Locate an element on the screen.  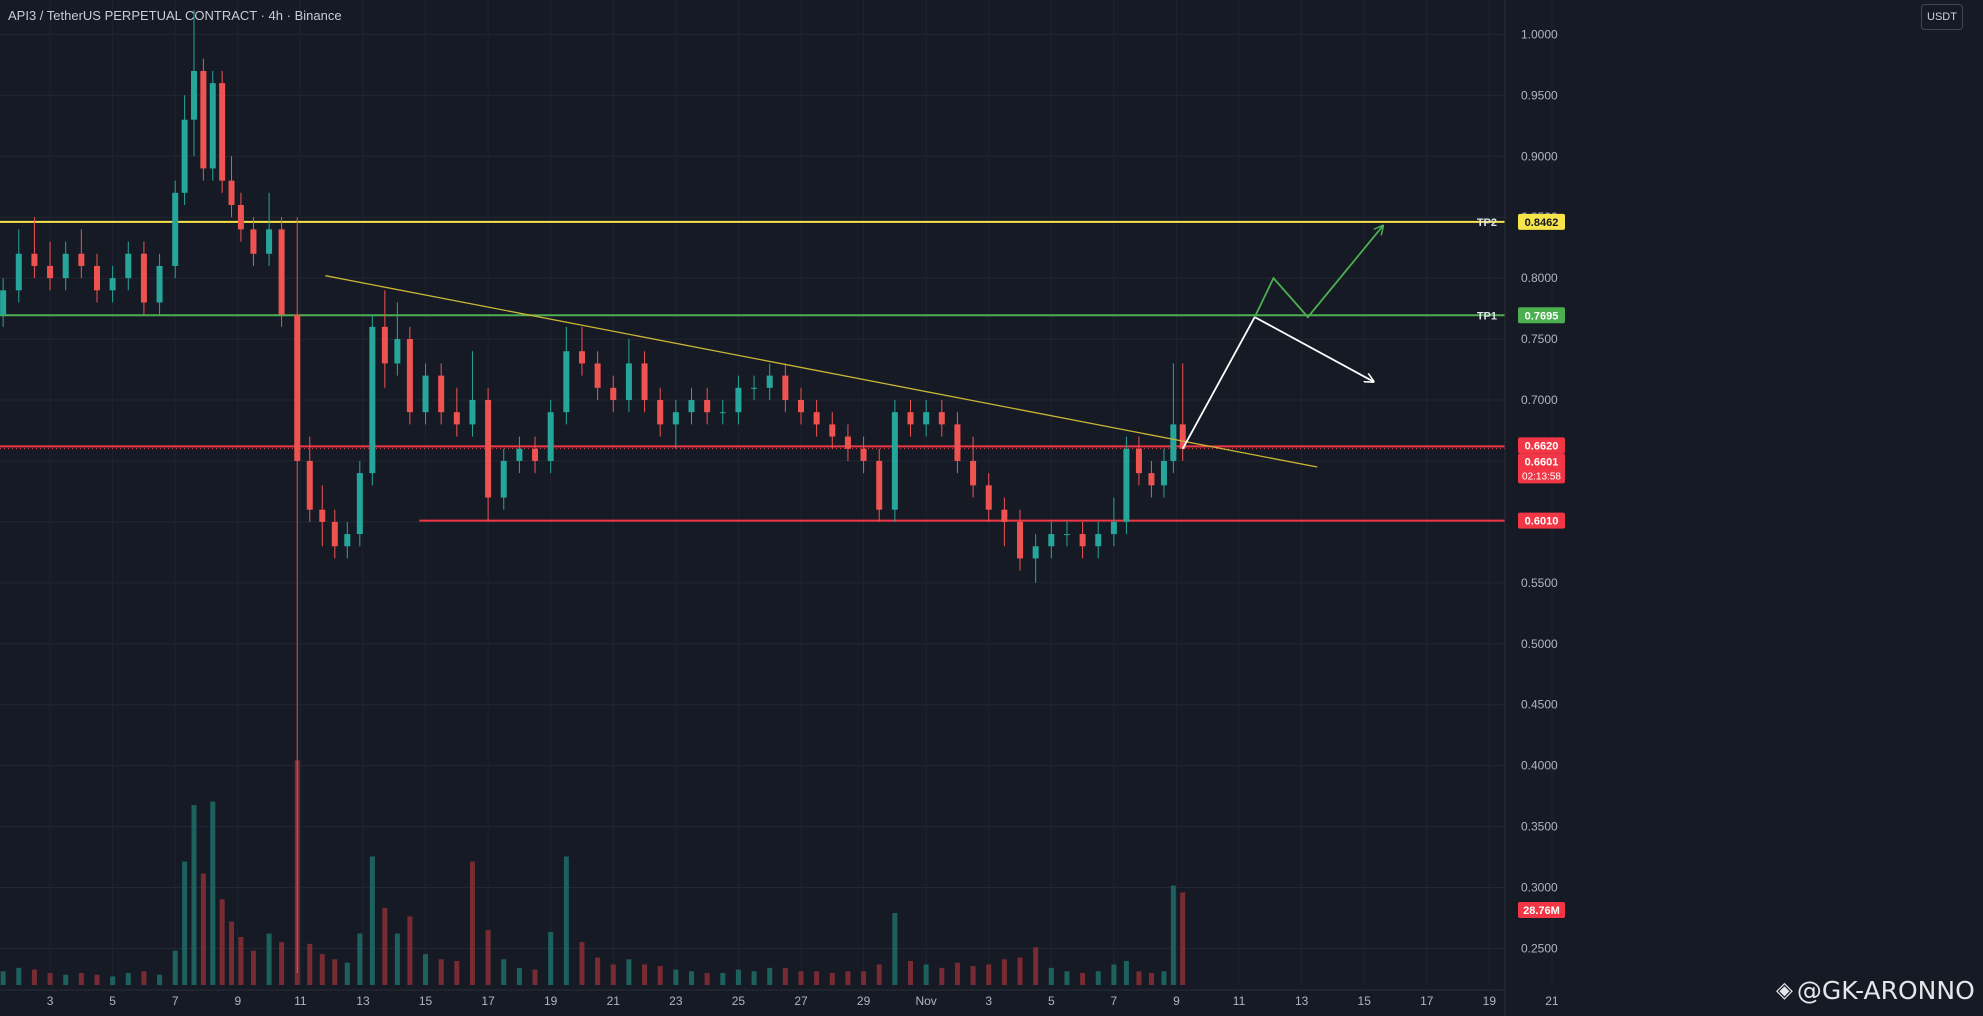
watermark: ◈ @GK-ARONNO is located at coordinates (1875, 990).